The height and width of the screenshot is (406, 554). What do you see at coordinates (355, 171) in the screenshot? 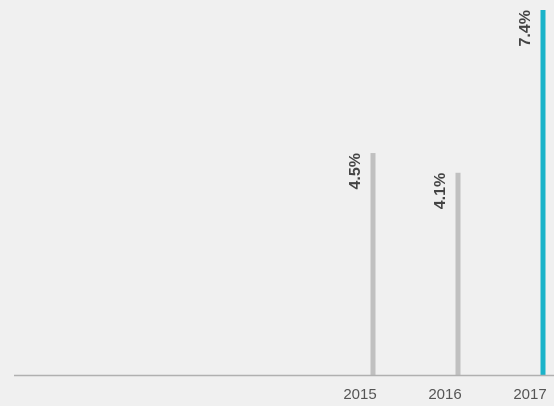
I see `value-label: 4.5%` at bounding box center [355, 171].